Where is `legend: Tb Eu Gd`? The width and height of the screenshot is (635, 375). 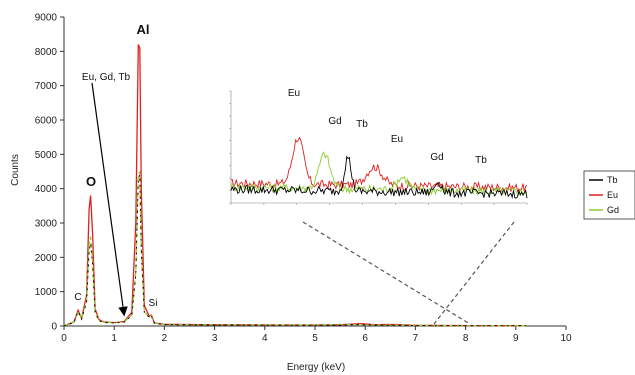 legend: Tb Eu Gd is located at coordinates (609, 195).